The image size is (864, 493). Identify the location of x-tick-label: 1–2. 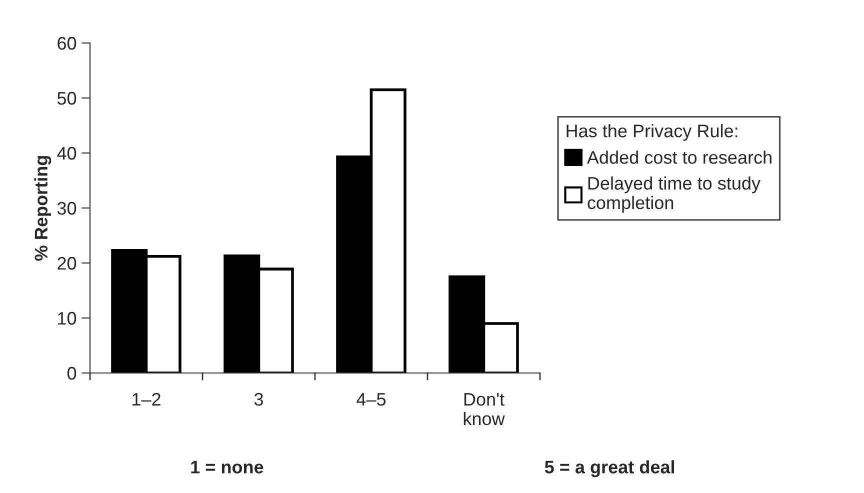
(146, 399).